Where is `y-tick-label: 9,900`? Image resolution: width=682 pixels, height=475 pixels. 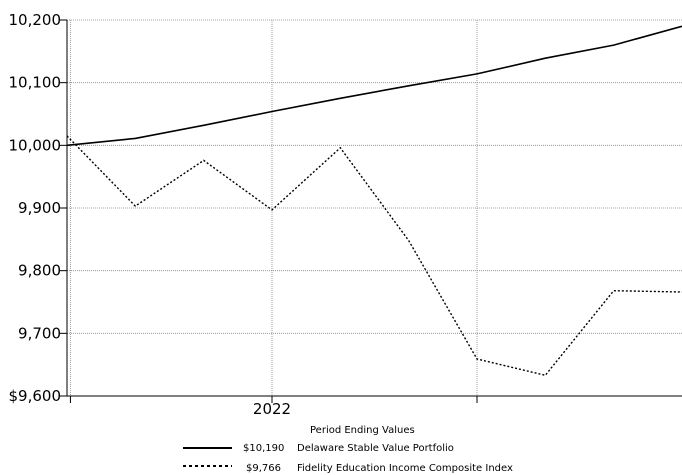
y-tick-label: 9,900 is located at coordinates (39, 208).